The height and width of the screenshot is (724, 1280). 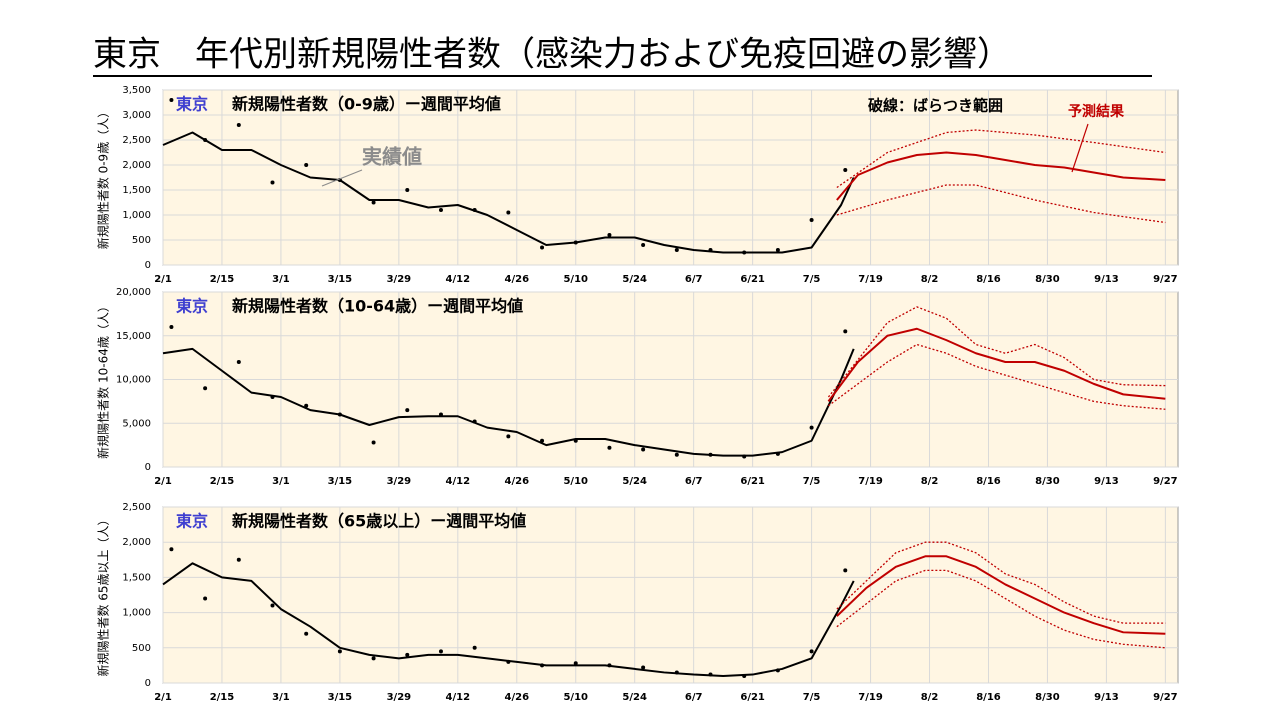 I want to click on y-tick-label: 3,000, so click(x=136, y=115).